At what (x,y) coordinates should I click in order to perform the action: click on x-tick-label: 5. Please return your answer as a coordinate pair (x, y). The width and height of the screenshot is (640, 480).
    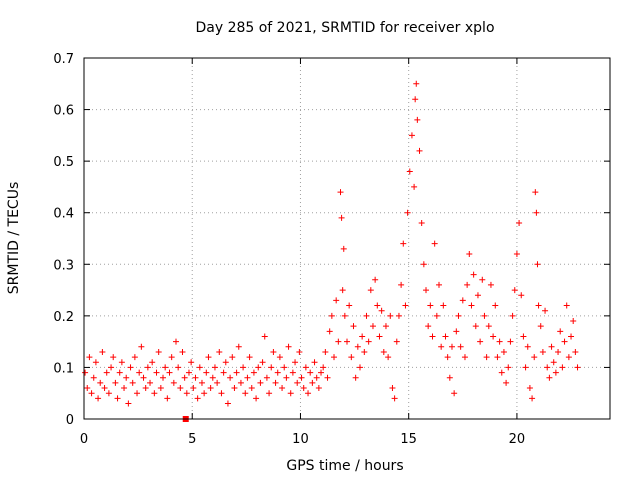
    Looking at the image, I should click on (192, 439).